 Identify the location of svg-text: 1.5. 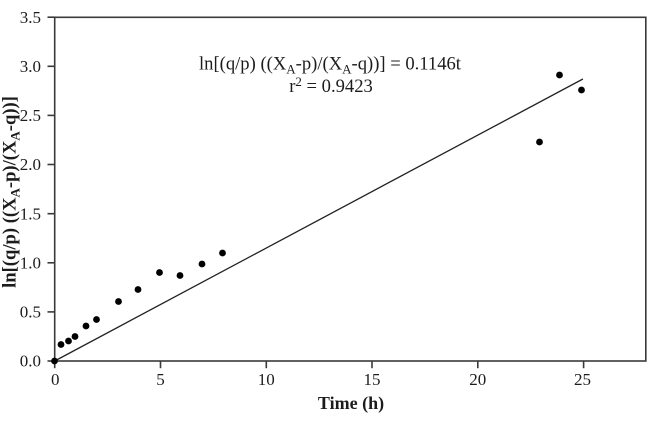
(30, 213).